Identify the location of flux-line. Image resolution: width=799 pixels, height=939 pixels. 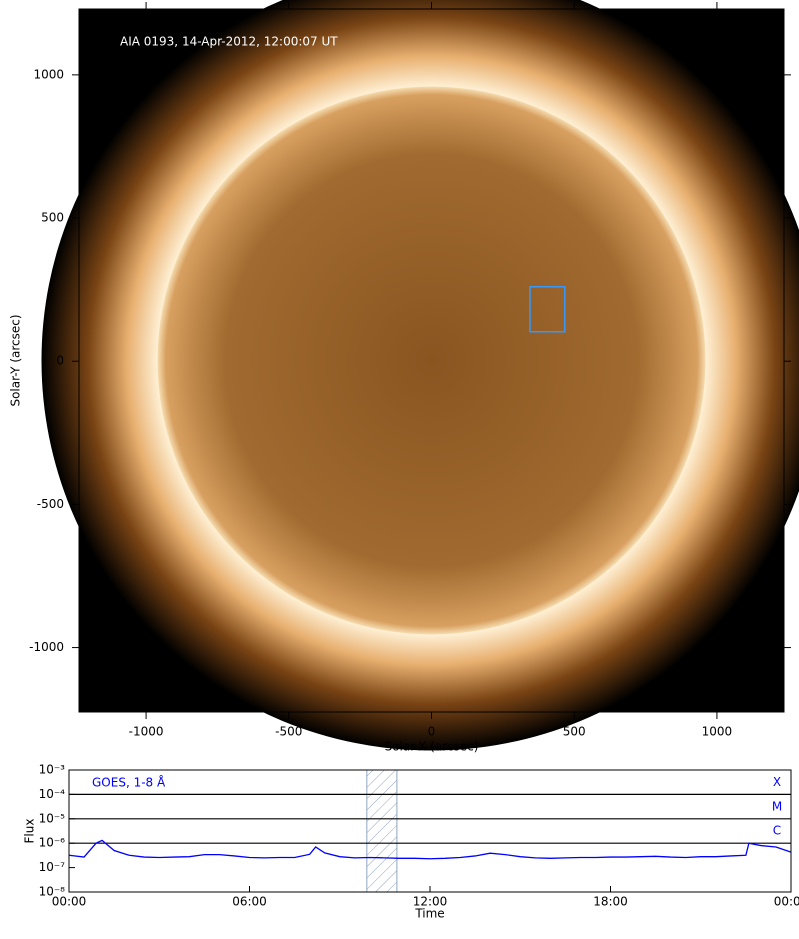
(430, 849).